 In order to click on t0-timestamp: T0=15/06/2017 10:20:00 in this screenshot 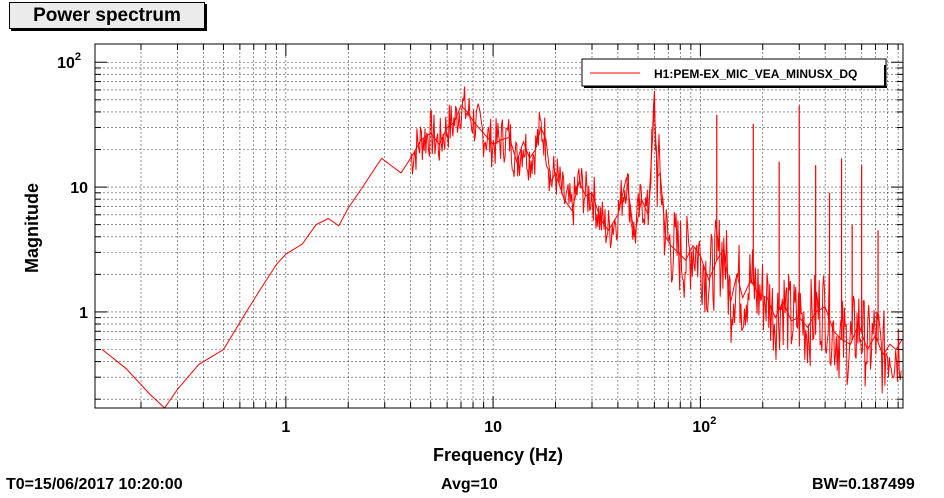, I will do `click(94, 484)`.